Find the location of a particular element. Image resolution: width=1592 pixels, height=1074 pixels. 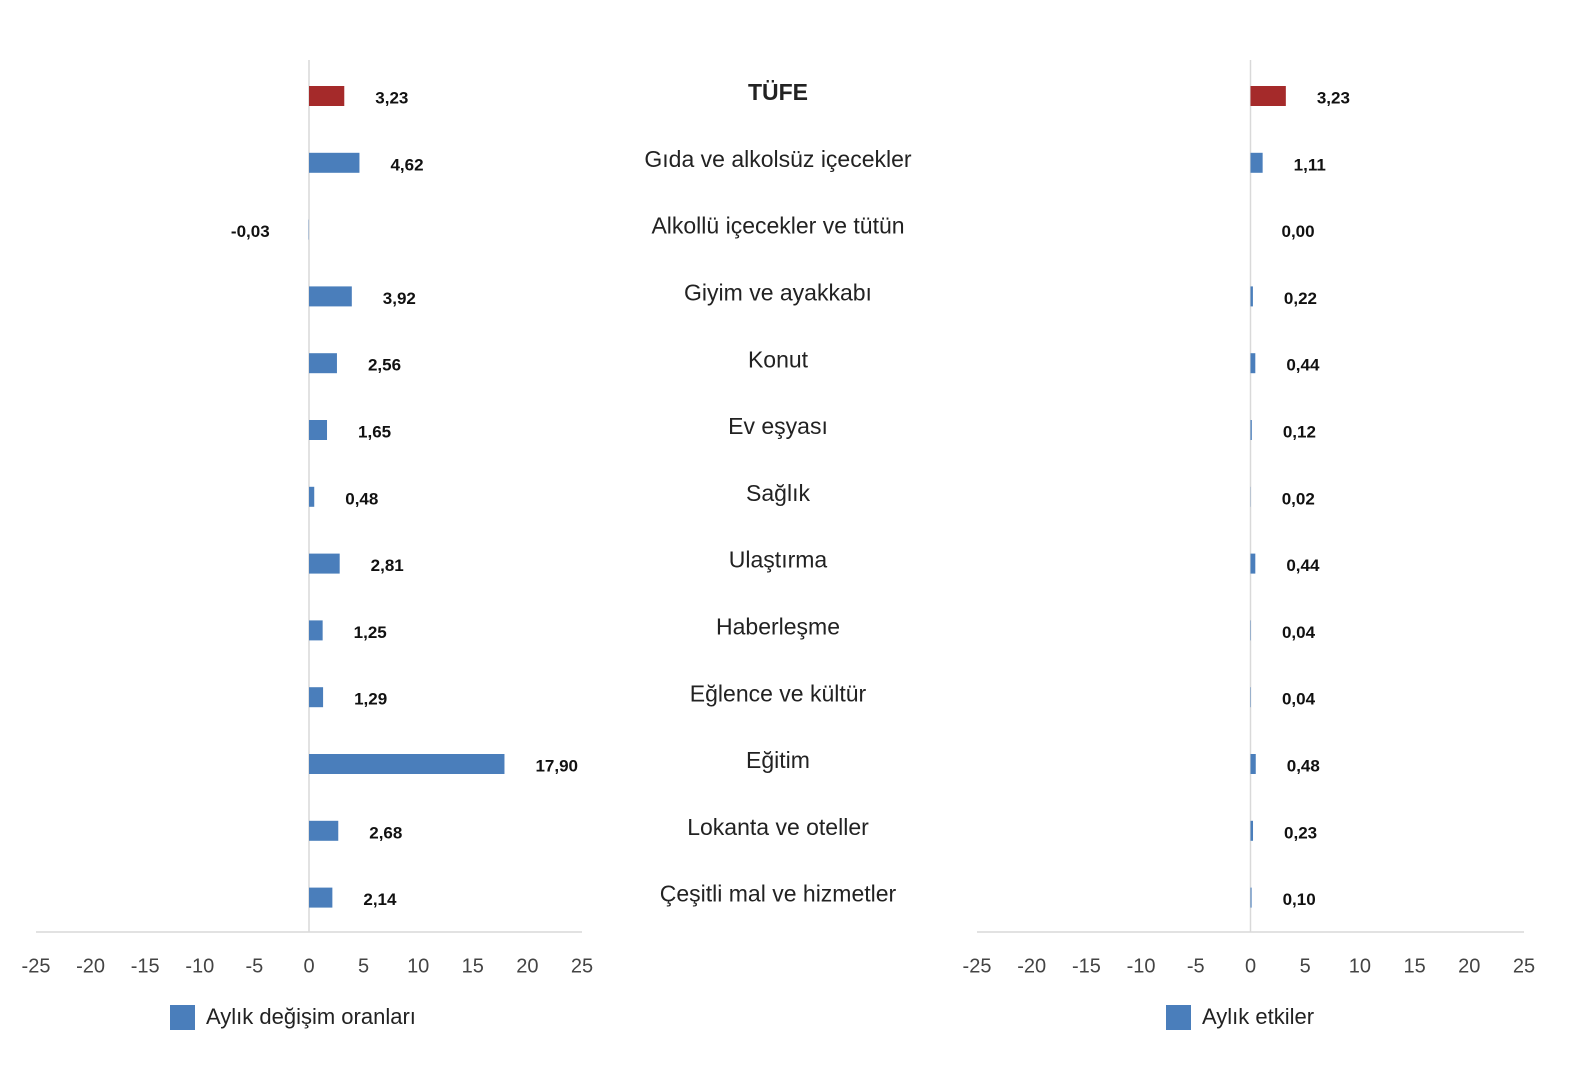

value-label: 1,25 is located at coordinates (370, 632).